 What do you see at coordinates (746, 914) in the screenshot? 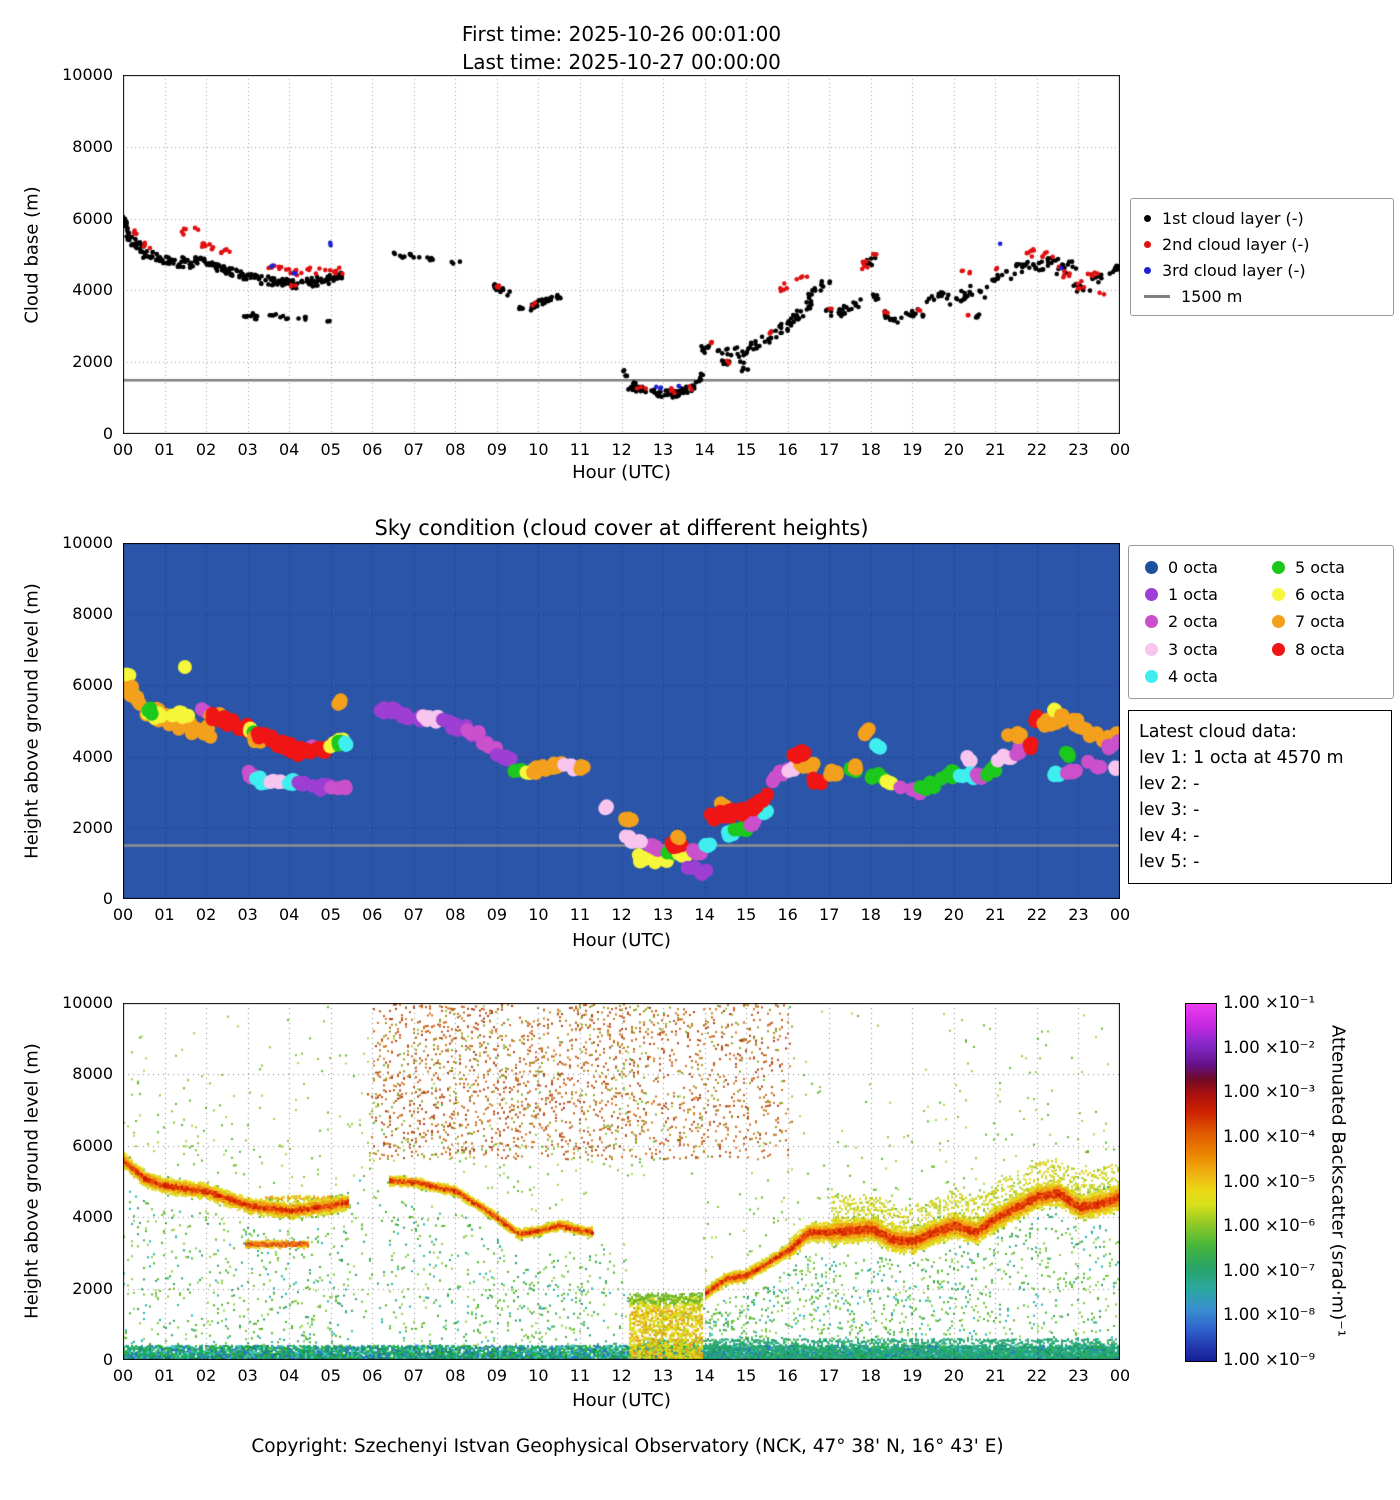
I see `x-tick-label: 15` at bounding box center [746, 914].